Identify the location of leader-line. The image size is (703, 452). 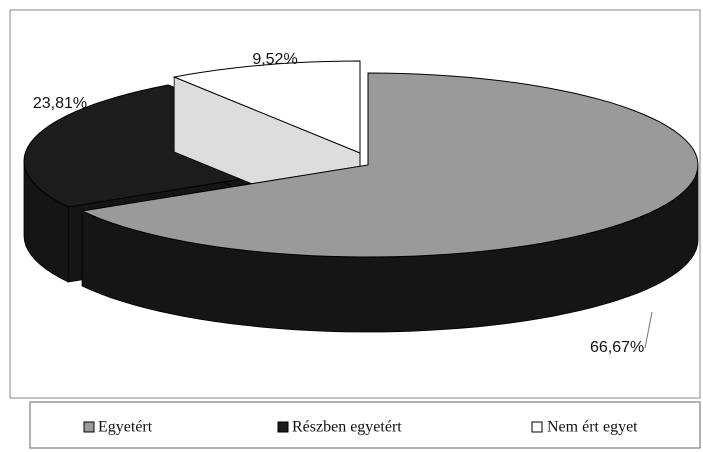
(648, 330).